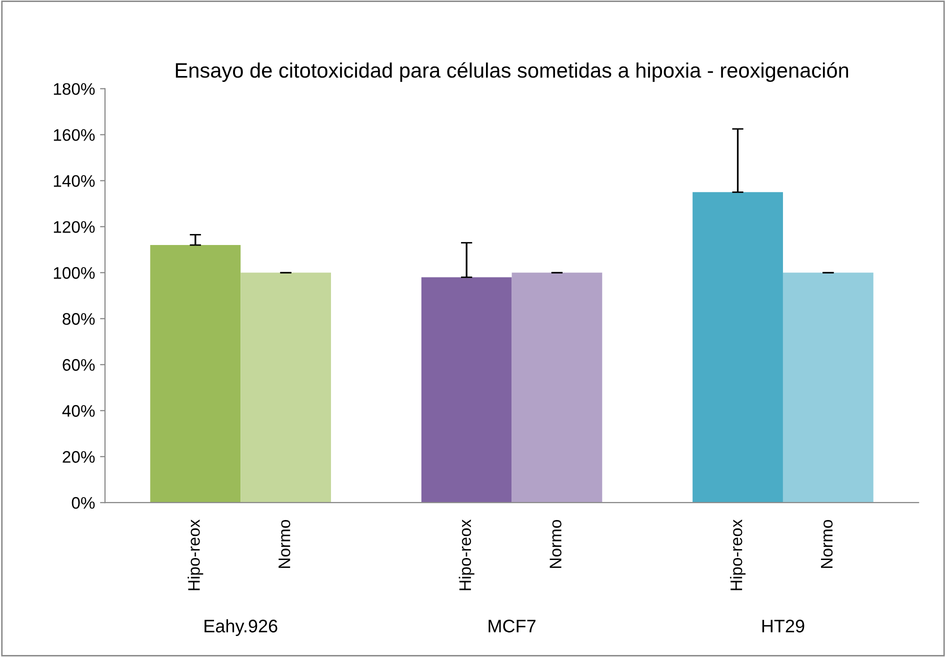  I want to click on y-tick-label: 40%, so click(78, 411).